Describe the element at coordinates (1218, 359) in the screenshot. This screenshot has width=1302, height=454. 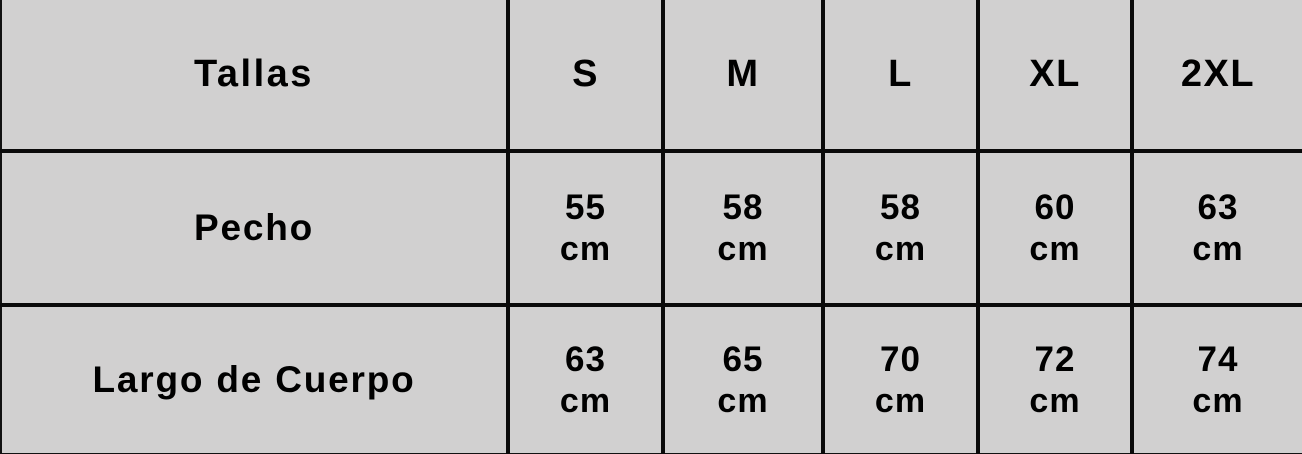
I see `value-largo-2xl: 74` at that location.